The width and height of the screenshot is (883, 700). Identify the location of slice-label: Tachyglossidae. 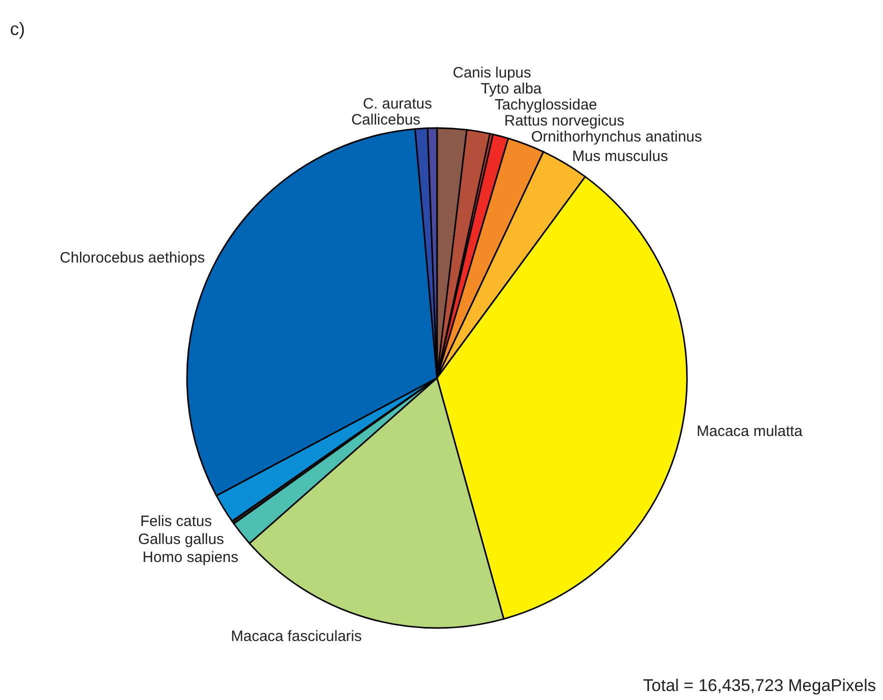
(546, 105).